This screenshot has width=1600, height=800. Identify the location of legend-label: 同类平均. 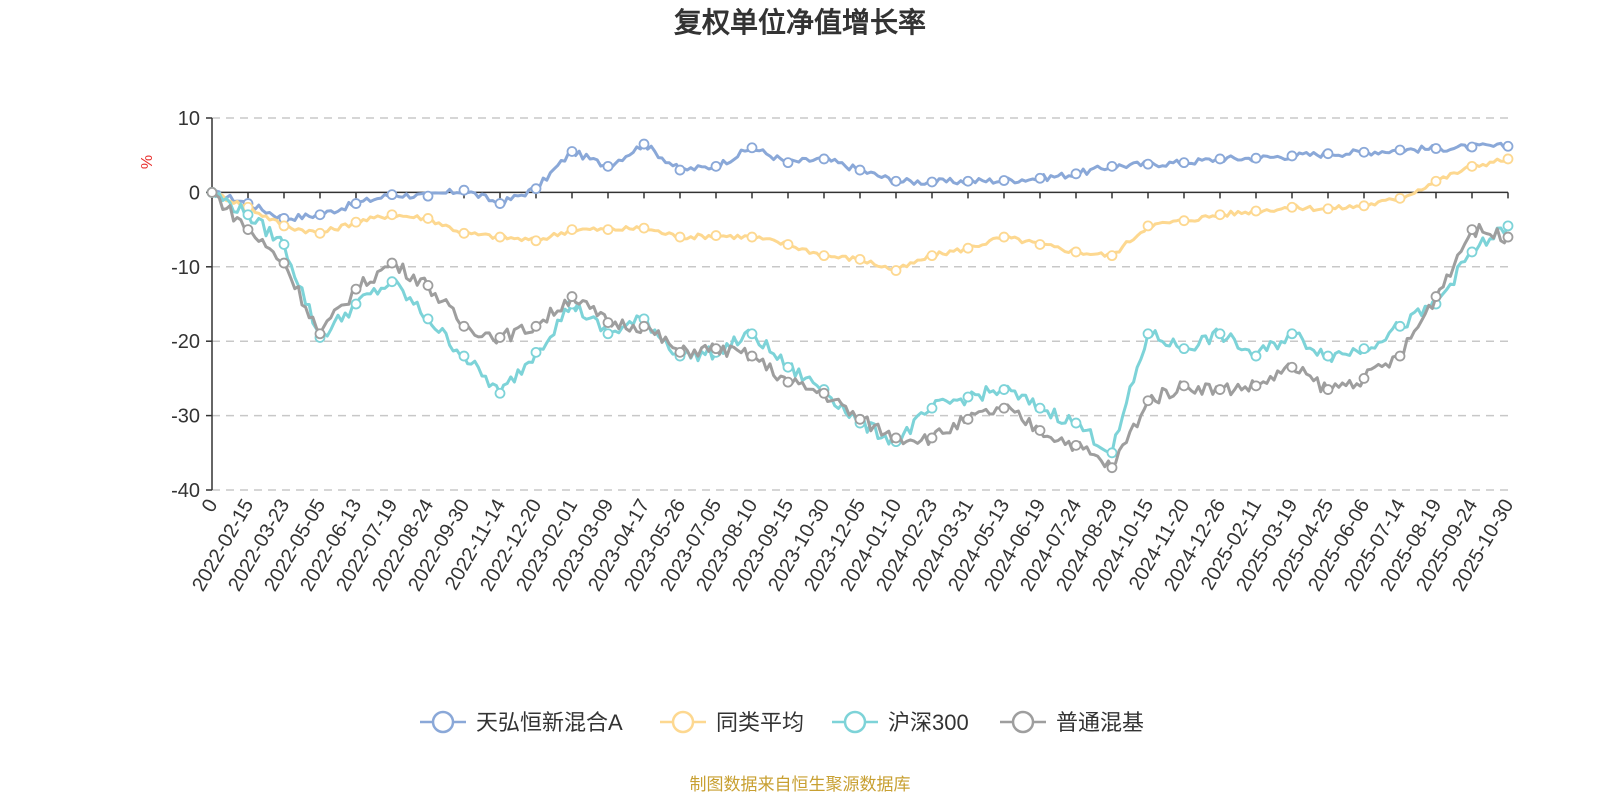
(760, 722).